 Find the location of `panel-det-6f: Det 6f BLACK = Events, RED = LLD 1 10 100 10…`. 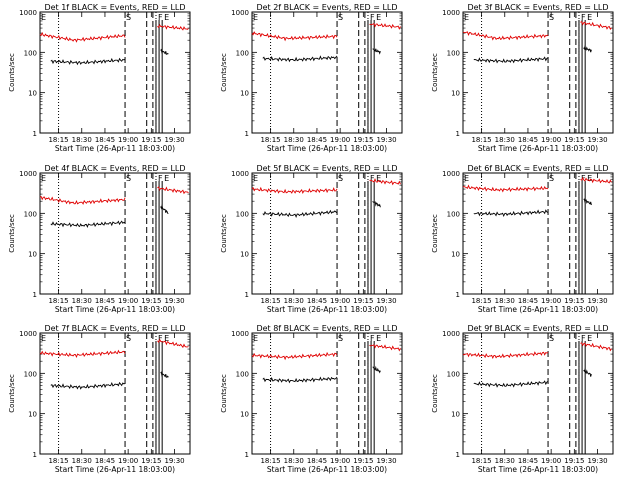

panel-det-6f: Det 6f BLACK = Events, RED = LLD 1 10 100 10… is located at coordinates (522, 239).